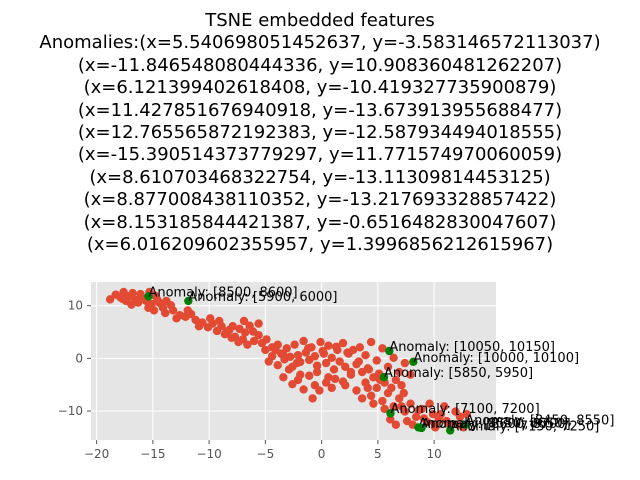  What do you see at coordinates (96, 454) in the screenshot?
I see `x-tick-label: −20` at bounding box center [96, 454].